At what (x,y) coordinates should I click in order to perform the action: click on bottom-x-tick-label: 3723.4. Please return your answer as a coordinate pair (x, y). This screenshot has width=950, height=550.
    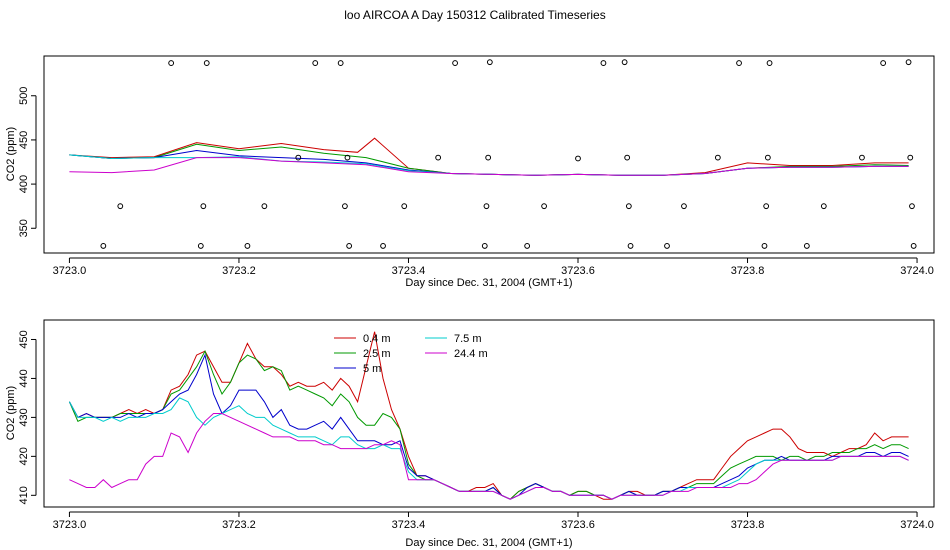
    Looking at the image, I should click on (409, 525).